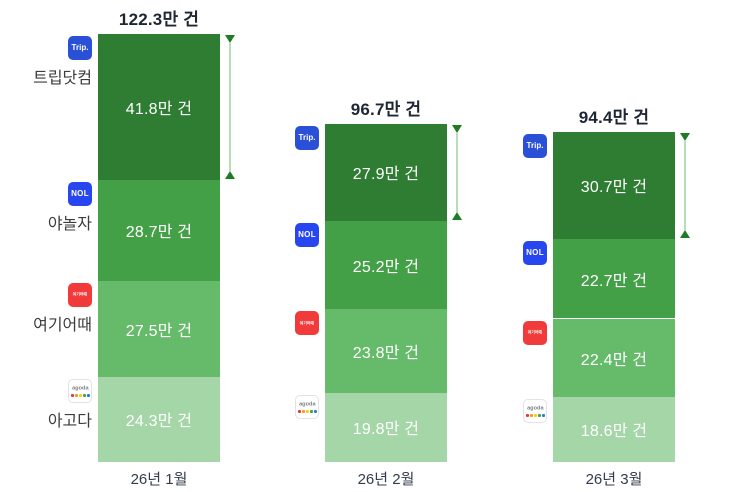  I want to click on app-name-label: 아고다, so click(69, 421).